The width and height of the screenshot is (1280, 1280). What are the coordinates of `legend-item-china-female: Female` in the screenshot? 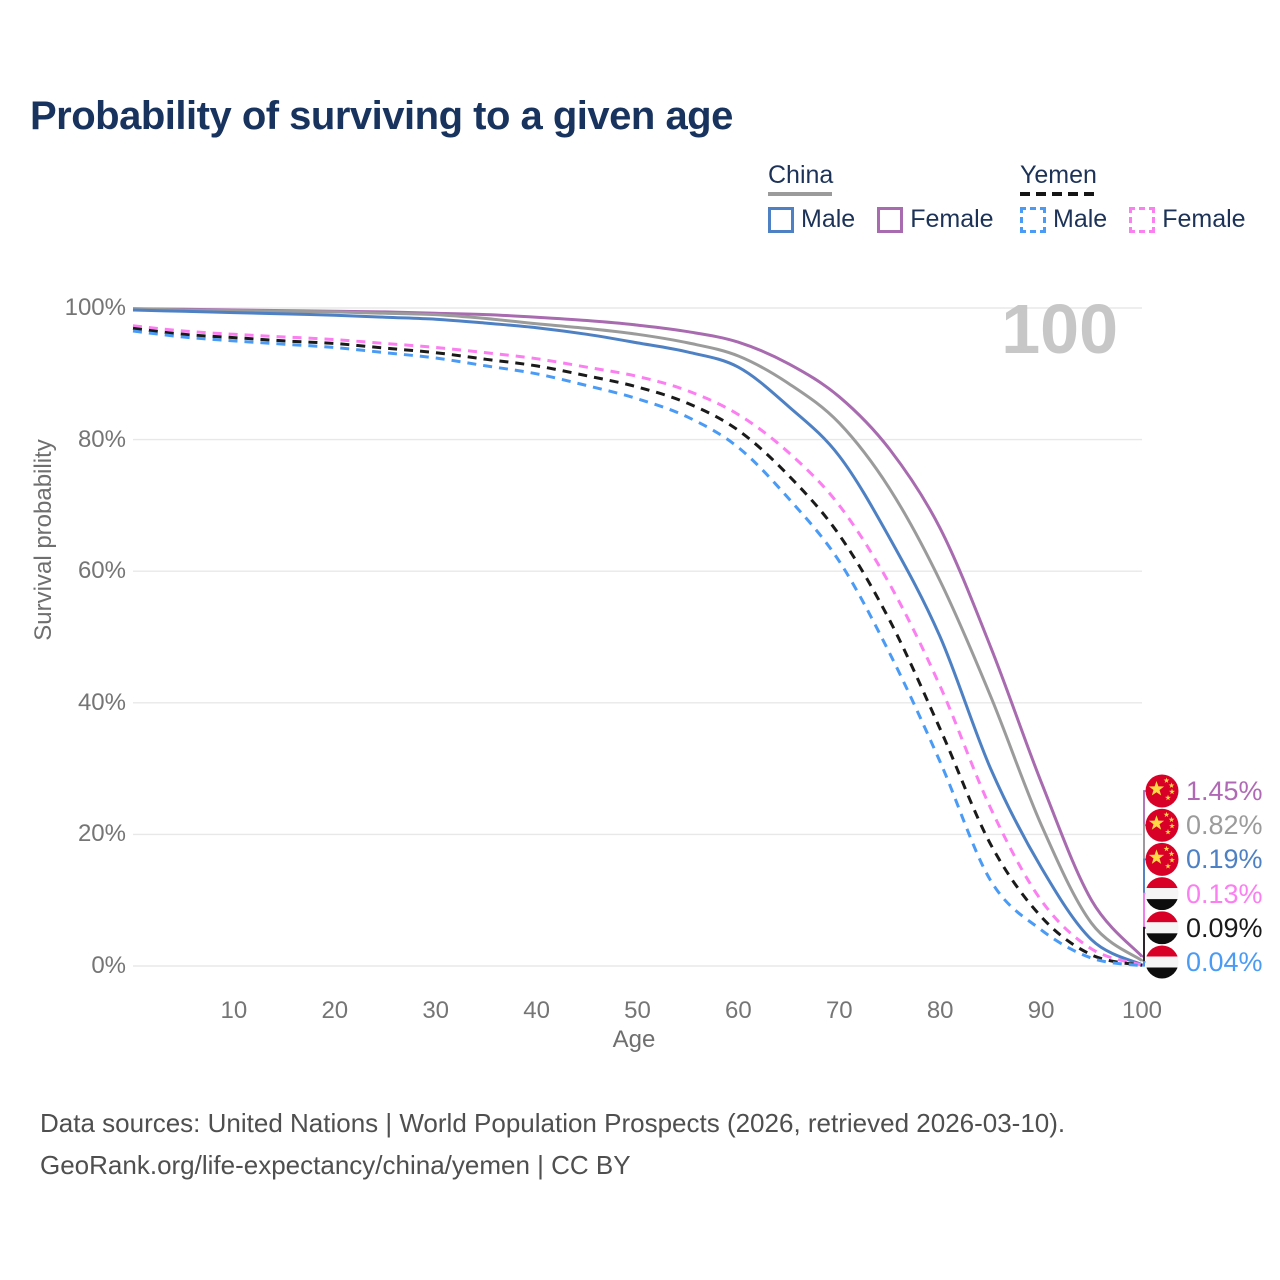 It's located at (935, 219).